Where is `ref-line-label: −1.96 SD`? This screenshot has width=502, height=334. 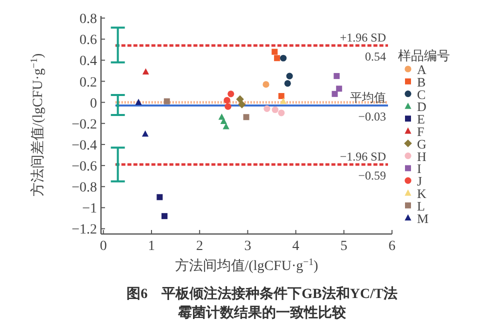
ref-line-label: −1.96 SD is located at coordinates (363, 156).